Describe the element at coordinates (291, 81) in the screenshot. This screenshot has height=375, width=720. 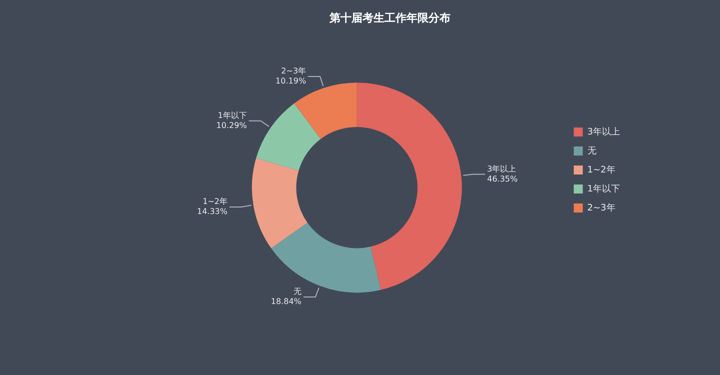
I see `data-label: 10.19%` at that location.